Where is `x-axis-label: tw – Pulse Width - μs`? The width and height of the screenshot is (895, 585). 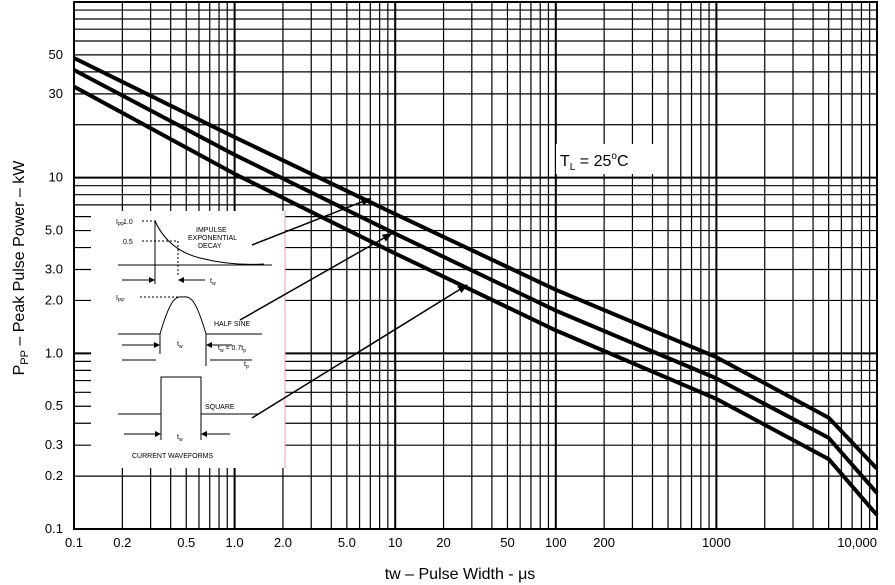
x-axis-label: tw – Pulse Width - μs is located at coordinates (460, 574).